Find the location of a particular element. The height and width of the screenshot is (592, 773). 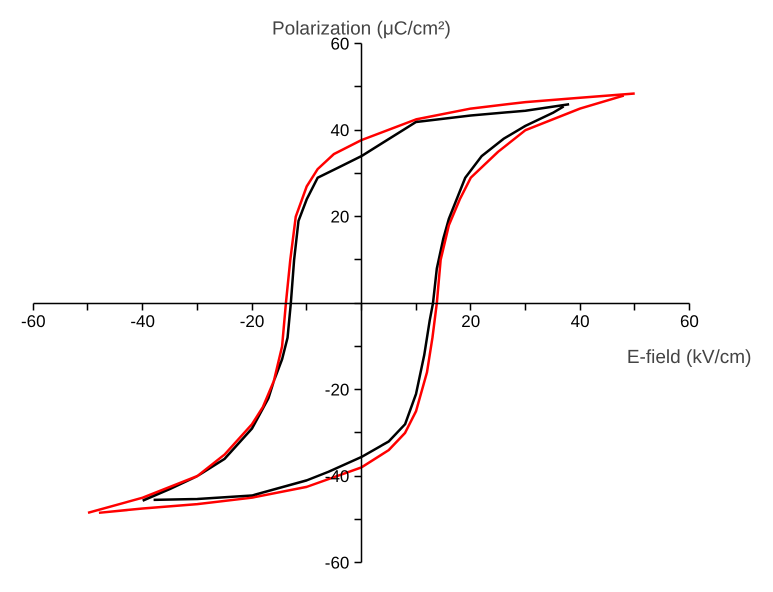

y-tick-label: -60 is located at coordinates (337, 563).